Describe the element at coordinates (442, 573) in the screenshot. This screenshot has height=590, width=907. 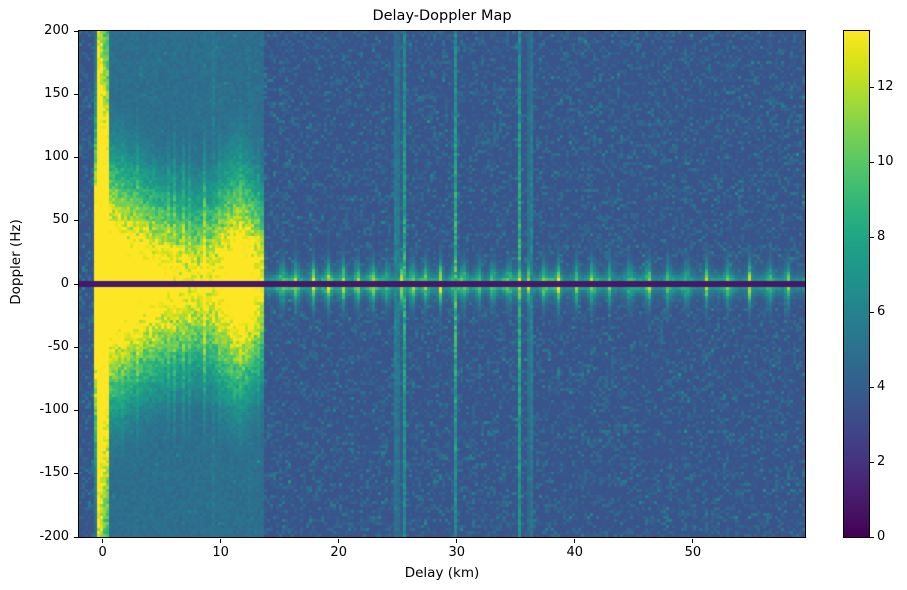
I see `x-axis-label: Delay (km)` at that location.